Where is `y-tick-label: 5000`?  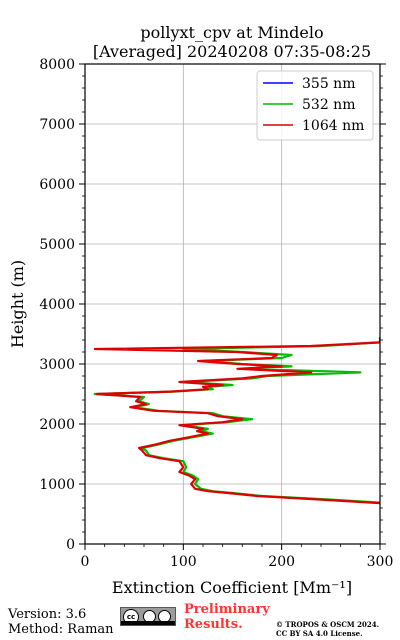
y-tick-label: 5000 is located at coordinates (57, 245).